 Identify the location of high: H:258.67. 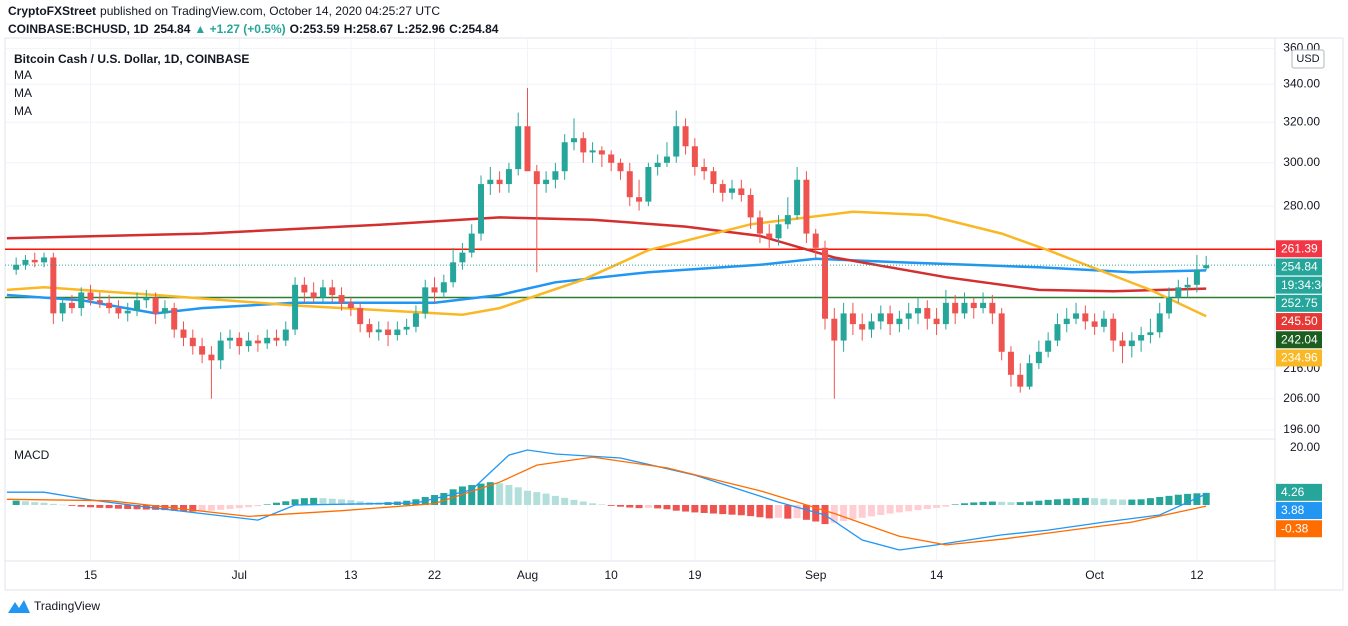
(369, 29).